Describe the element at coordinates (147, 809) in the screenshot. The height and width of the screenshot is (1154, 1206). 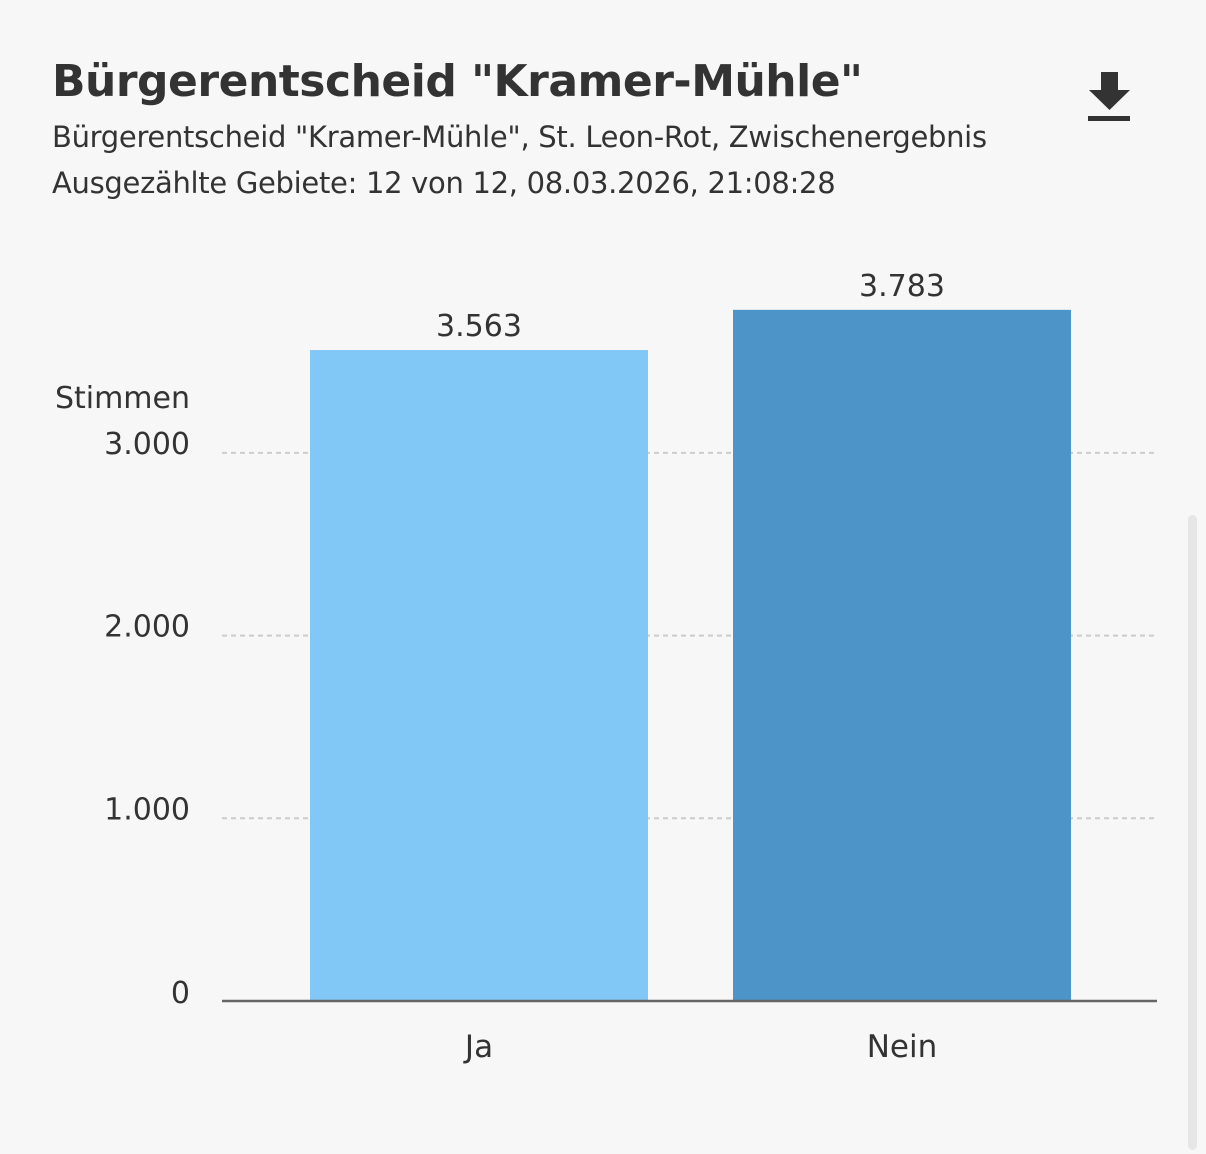
I see `y-tick-label: 1.000` at that location.